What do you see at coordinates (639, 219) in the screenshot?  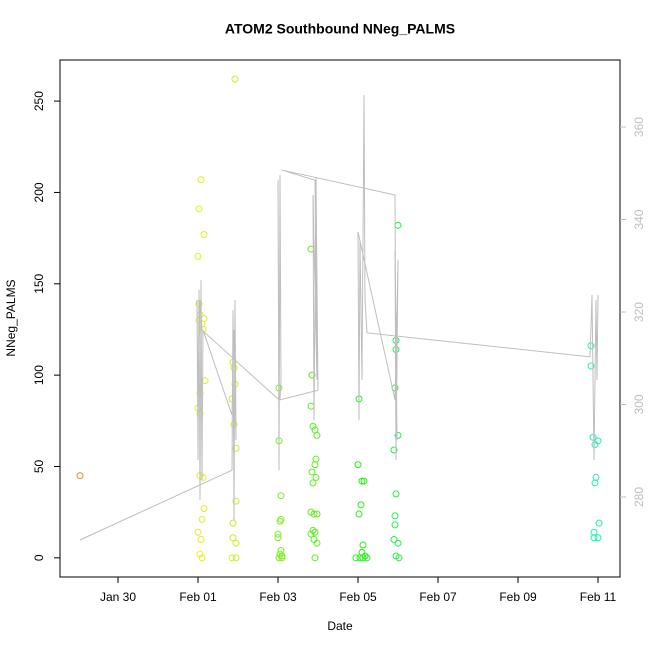 I see `y2-tick-label: 340` at bounding box center [639, 219].